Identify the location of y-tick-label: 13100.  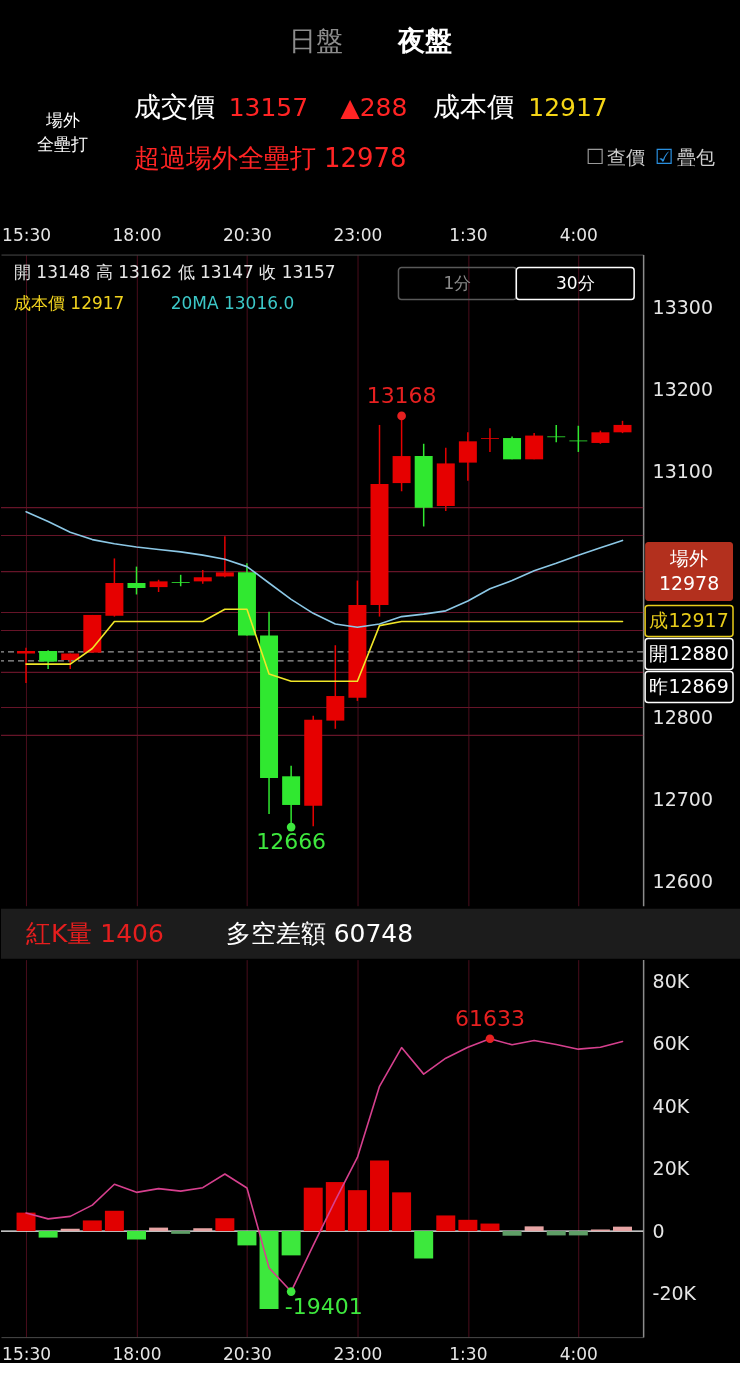
(682, 471).